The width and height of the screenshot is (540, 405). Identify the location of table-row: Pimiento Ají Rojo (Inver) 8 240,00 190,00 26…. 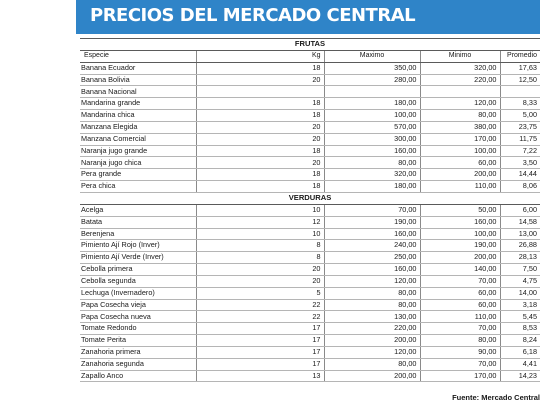
(310, 246).